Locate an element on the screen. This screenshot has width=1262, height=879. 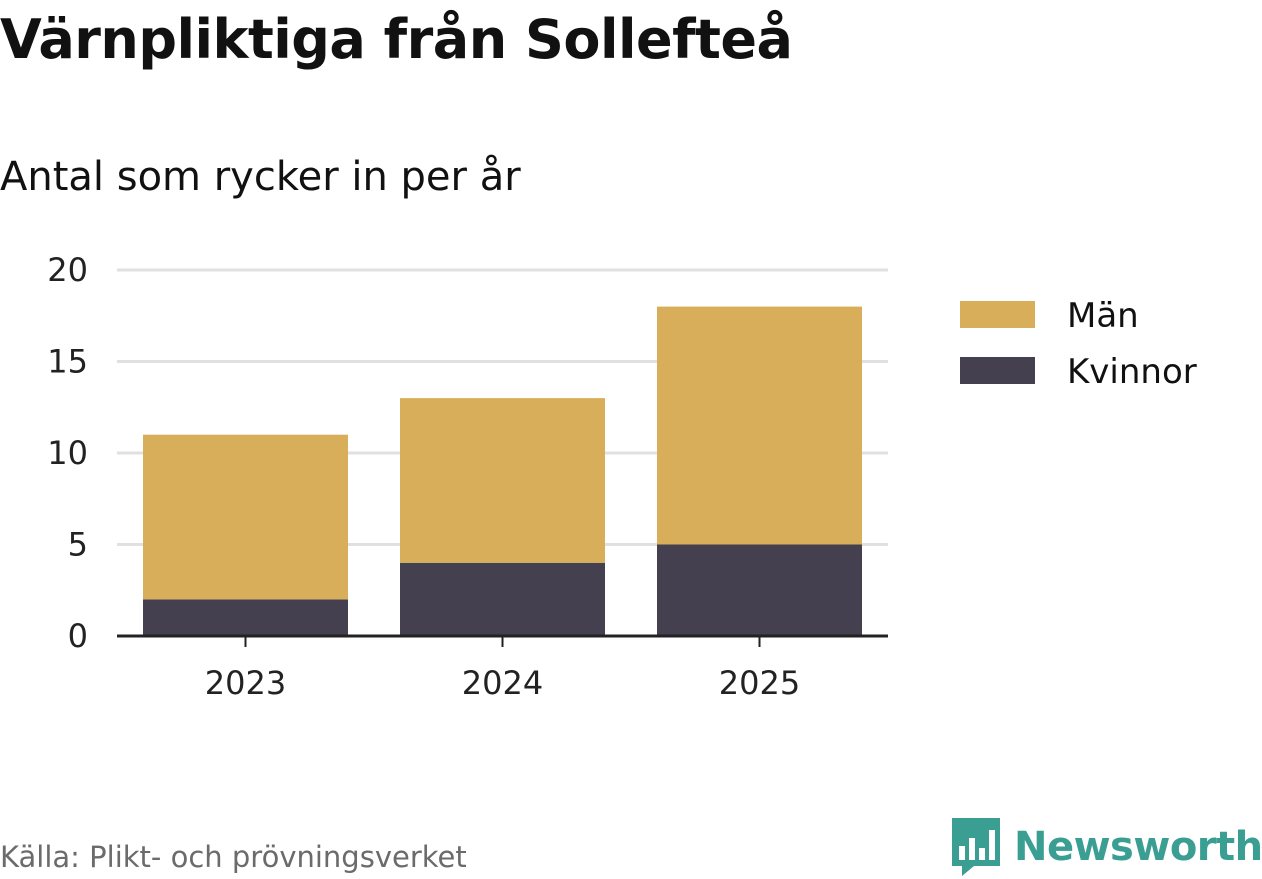
bar-kvinnor-2025 is located at coordinates (759, 590).